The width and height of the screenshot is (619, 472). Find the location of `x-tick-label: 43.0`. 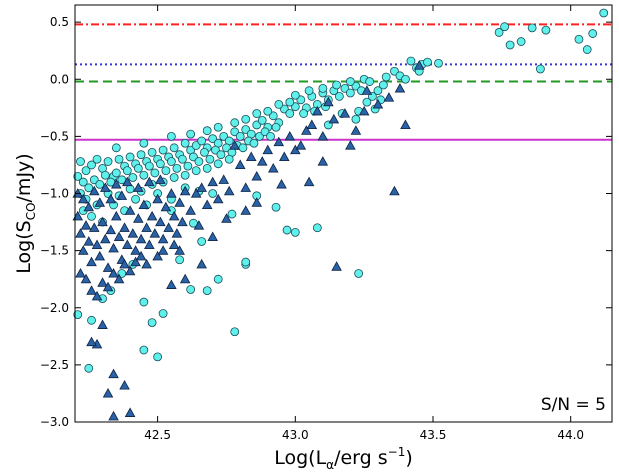

x-tick-label: 43.0 is located at coordinates (295, 435).